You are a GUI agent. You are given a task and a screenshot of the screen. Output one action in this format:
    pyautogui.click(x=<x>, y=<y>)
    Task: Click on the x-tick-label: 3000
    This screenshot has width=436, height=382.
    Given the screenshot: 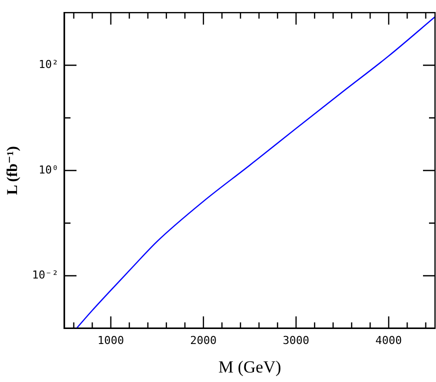 What is the action you would take?
    pyautogui.click(x=296, y=340)
    